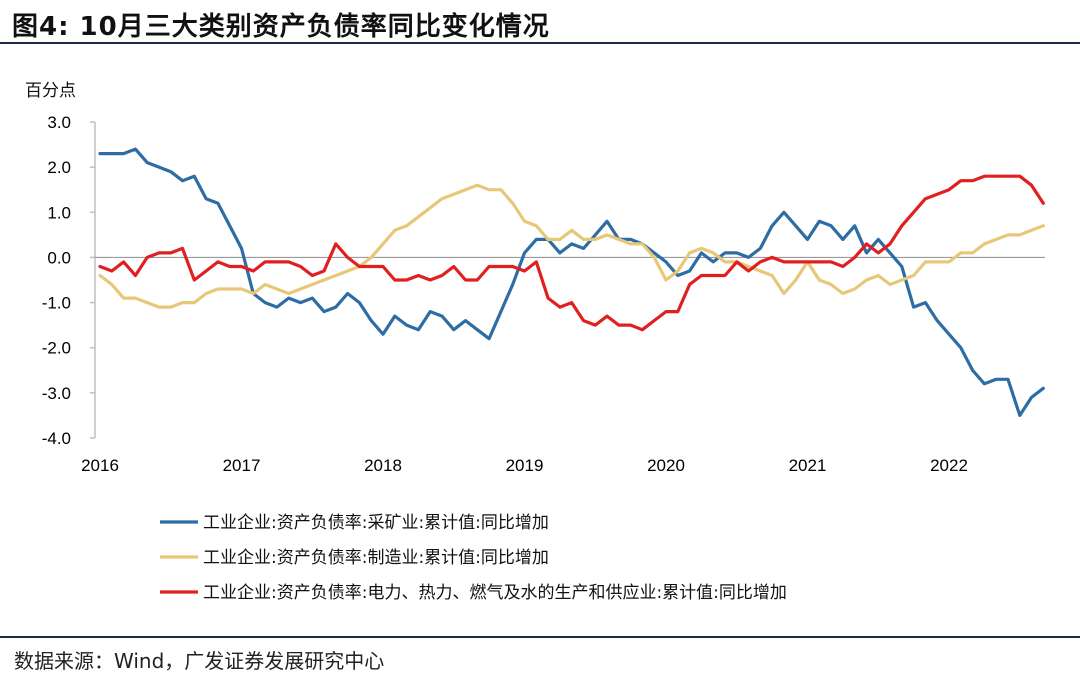 The image size is (1080, 679). What do you see at coordinates (495, 593) in the screenshot?
I see `legend-label-3: 工业企业:资产负债率:电力、热力、燃气及水的生产和供应业:累计值:同比增加` at bounding box center [495, 593].